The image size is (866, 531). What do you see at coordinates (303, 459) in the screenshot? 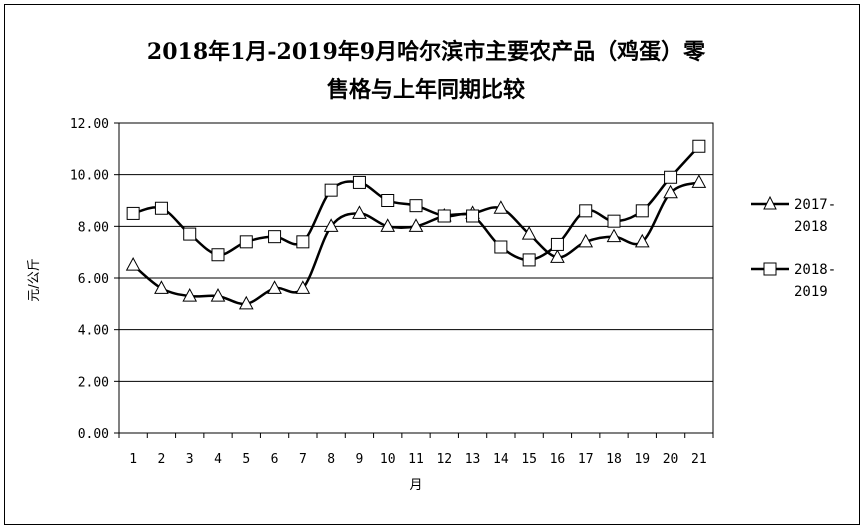
I see `x-tick-label: 7` at bounding box center [303, 459].